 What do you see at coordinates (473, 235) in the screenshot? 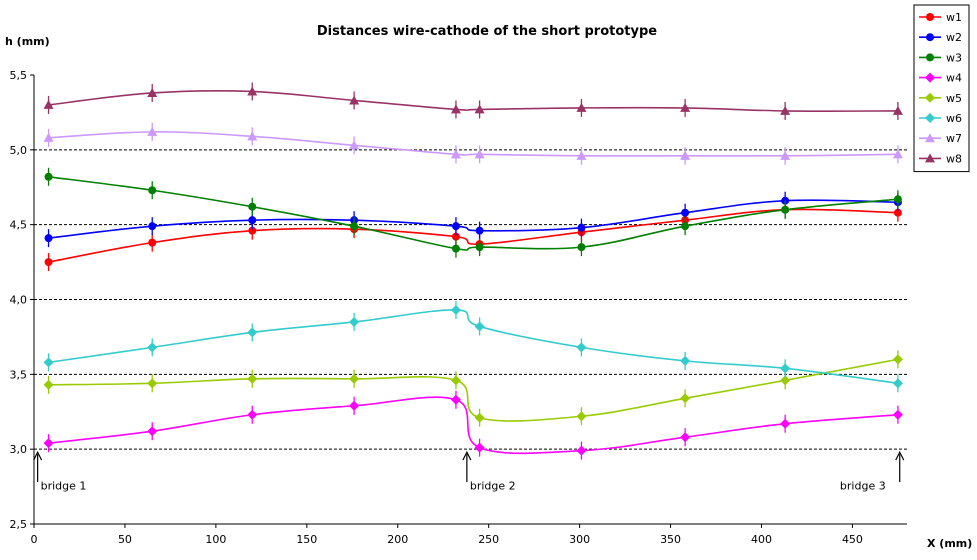
I see `series-line-w1` at bounding box center [473, 235].